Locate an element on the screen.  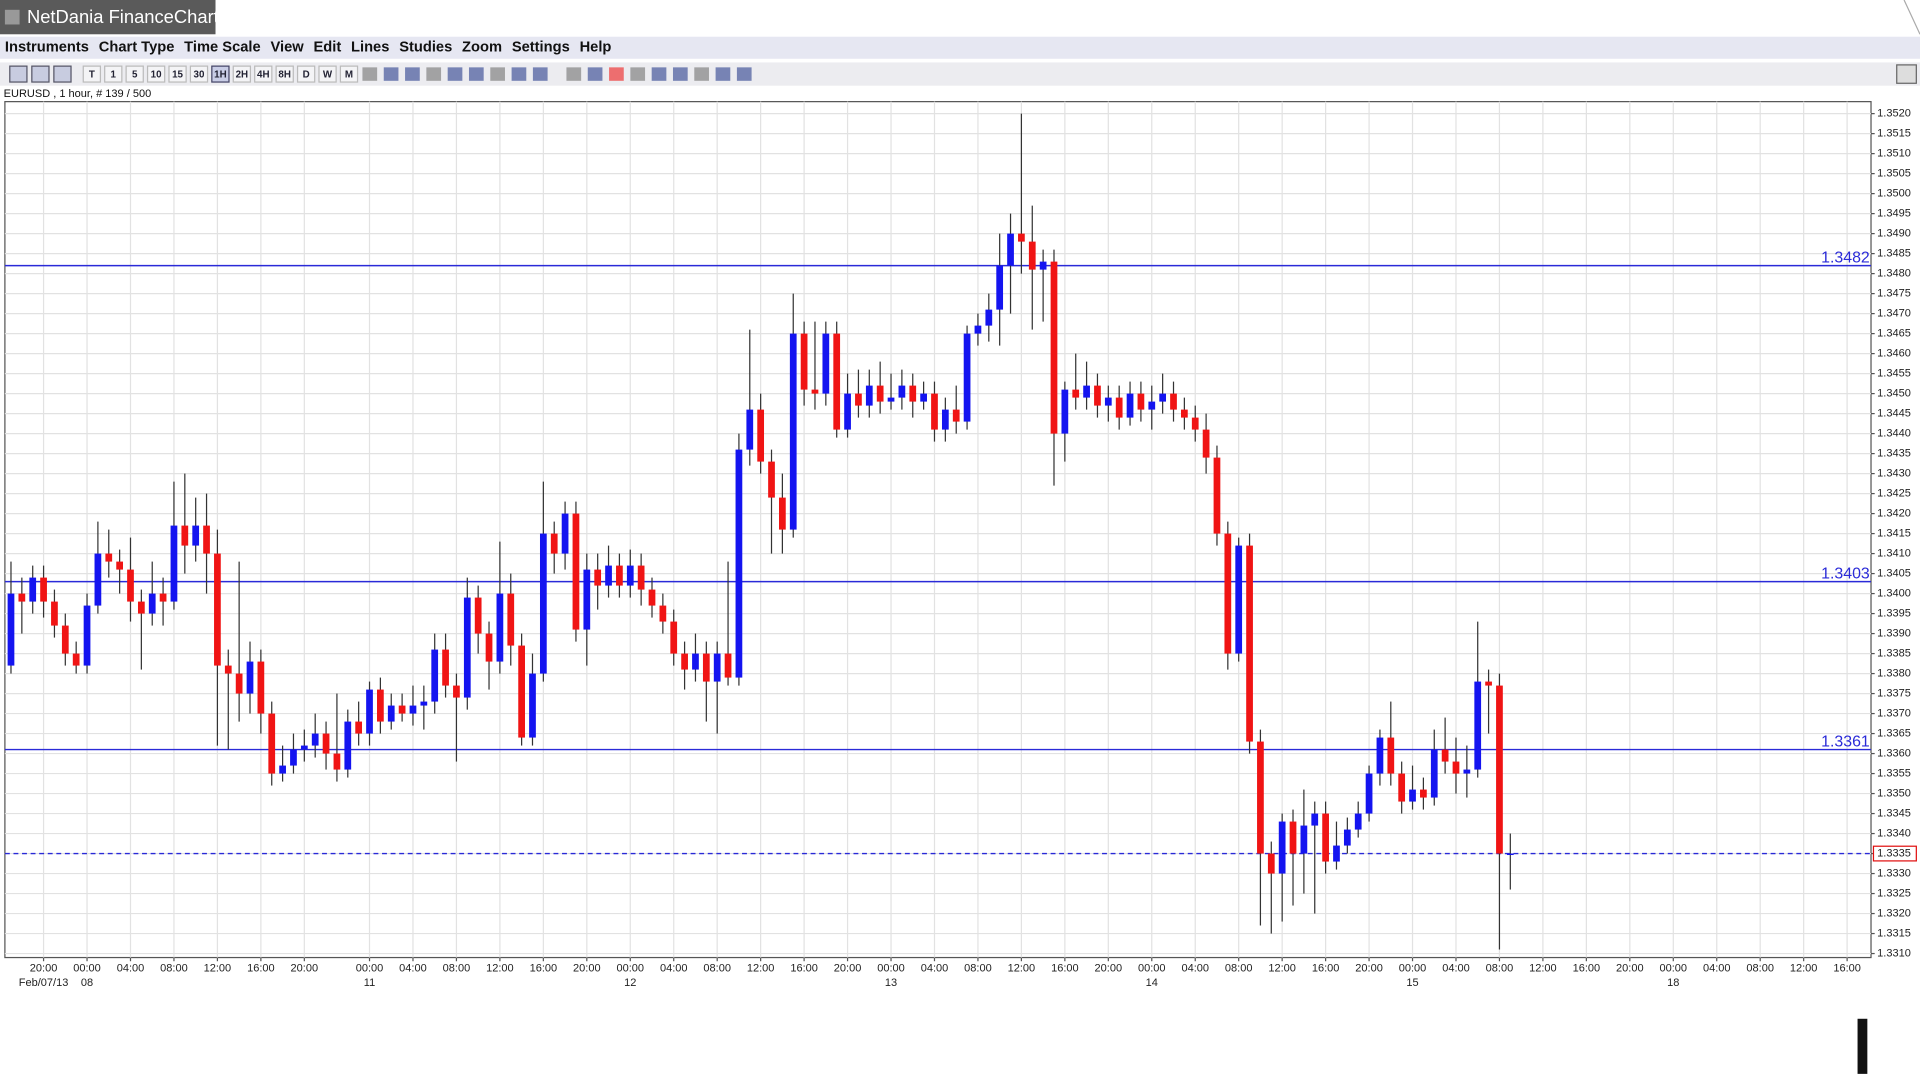
timeframe-label: 8H is located at coordinates (284, 74).